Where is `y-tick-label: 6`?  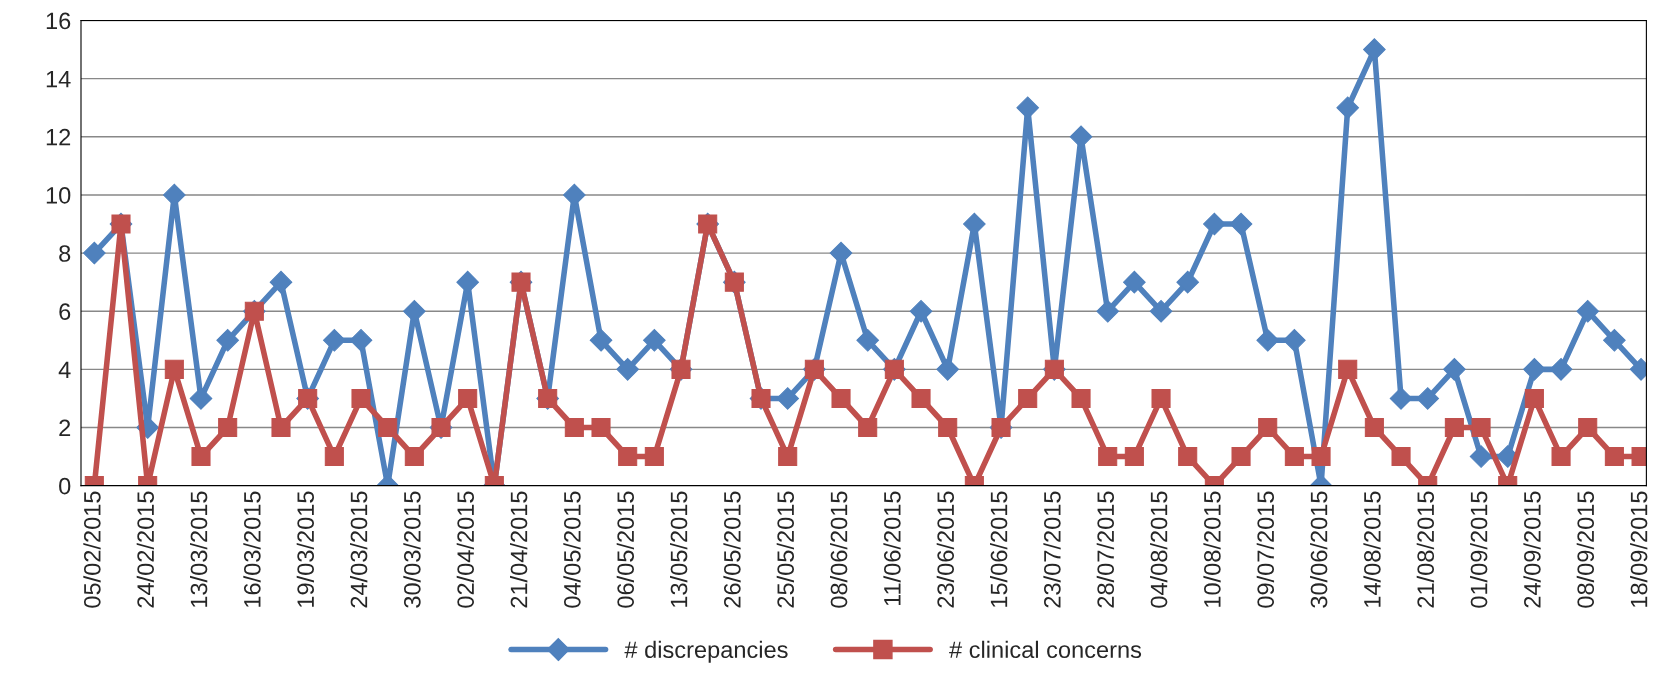
y-tick-label: 6 is located at coordinates (65, 312).